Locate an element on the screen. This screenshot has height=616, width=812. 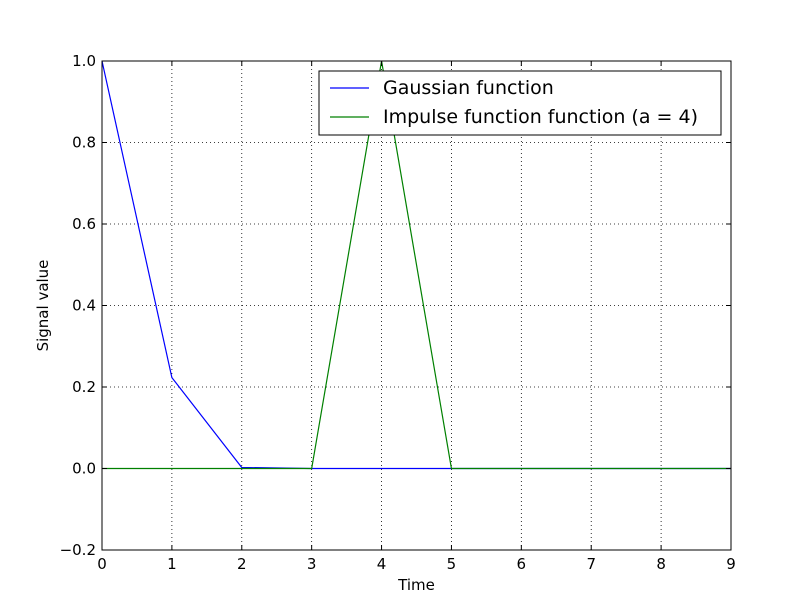
y-tick-label: 0.8 is located at coordinates (84, 143).